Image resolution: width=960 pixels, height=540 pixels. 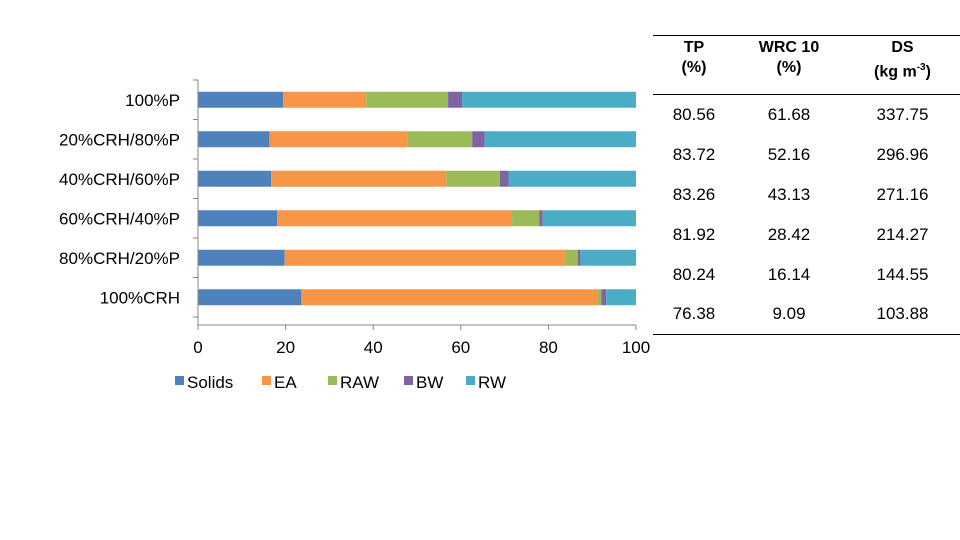 I want to click on x-tick-label: 40, so click(x=373, y=347).